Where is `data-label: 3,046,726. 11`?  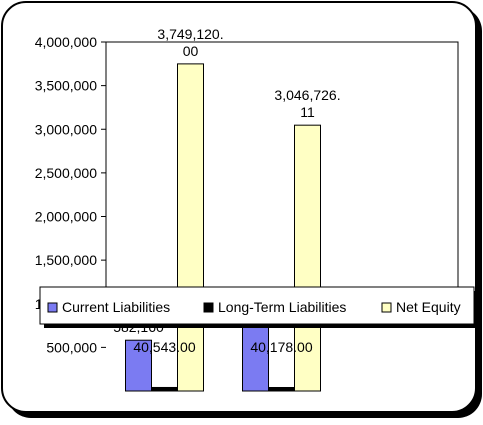 data-label: 3,046,726. 11 is located at coordinates (307, 103).